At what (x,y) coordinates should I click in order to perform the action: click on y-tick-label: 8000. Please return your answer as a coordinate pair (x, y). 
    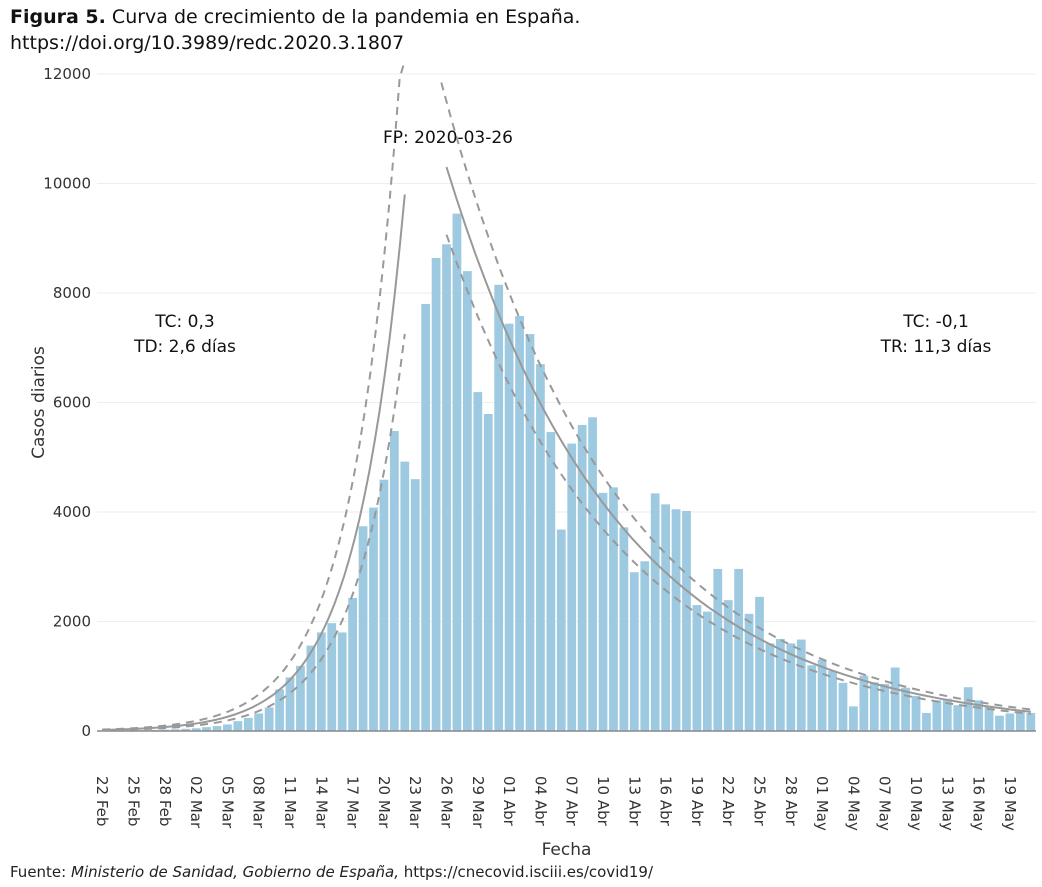
    Looking at the image, I should click on (72, 293).